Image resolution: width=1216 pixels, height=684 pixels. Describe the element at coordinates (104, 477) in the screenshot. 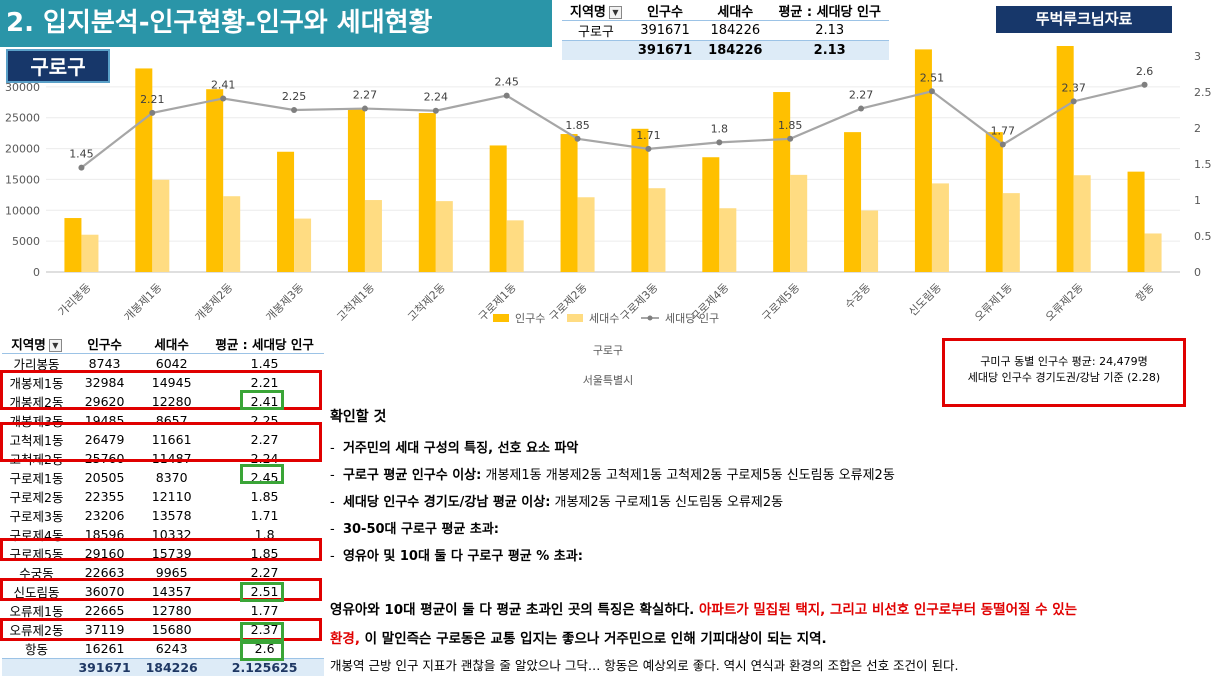

I see `table-cell: 20505` at that location.